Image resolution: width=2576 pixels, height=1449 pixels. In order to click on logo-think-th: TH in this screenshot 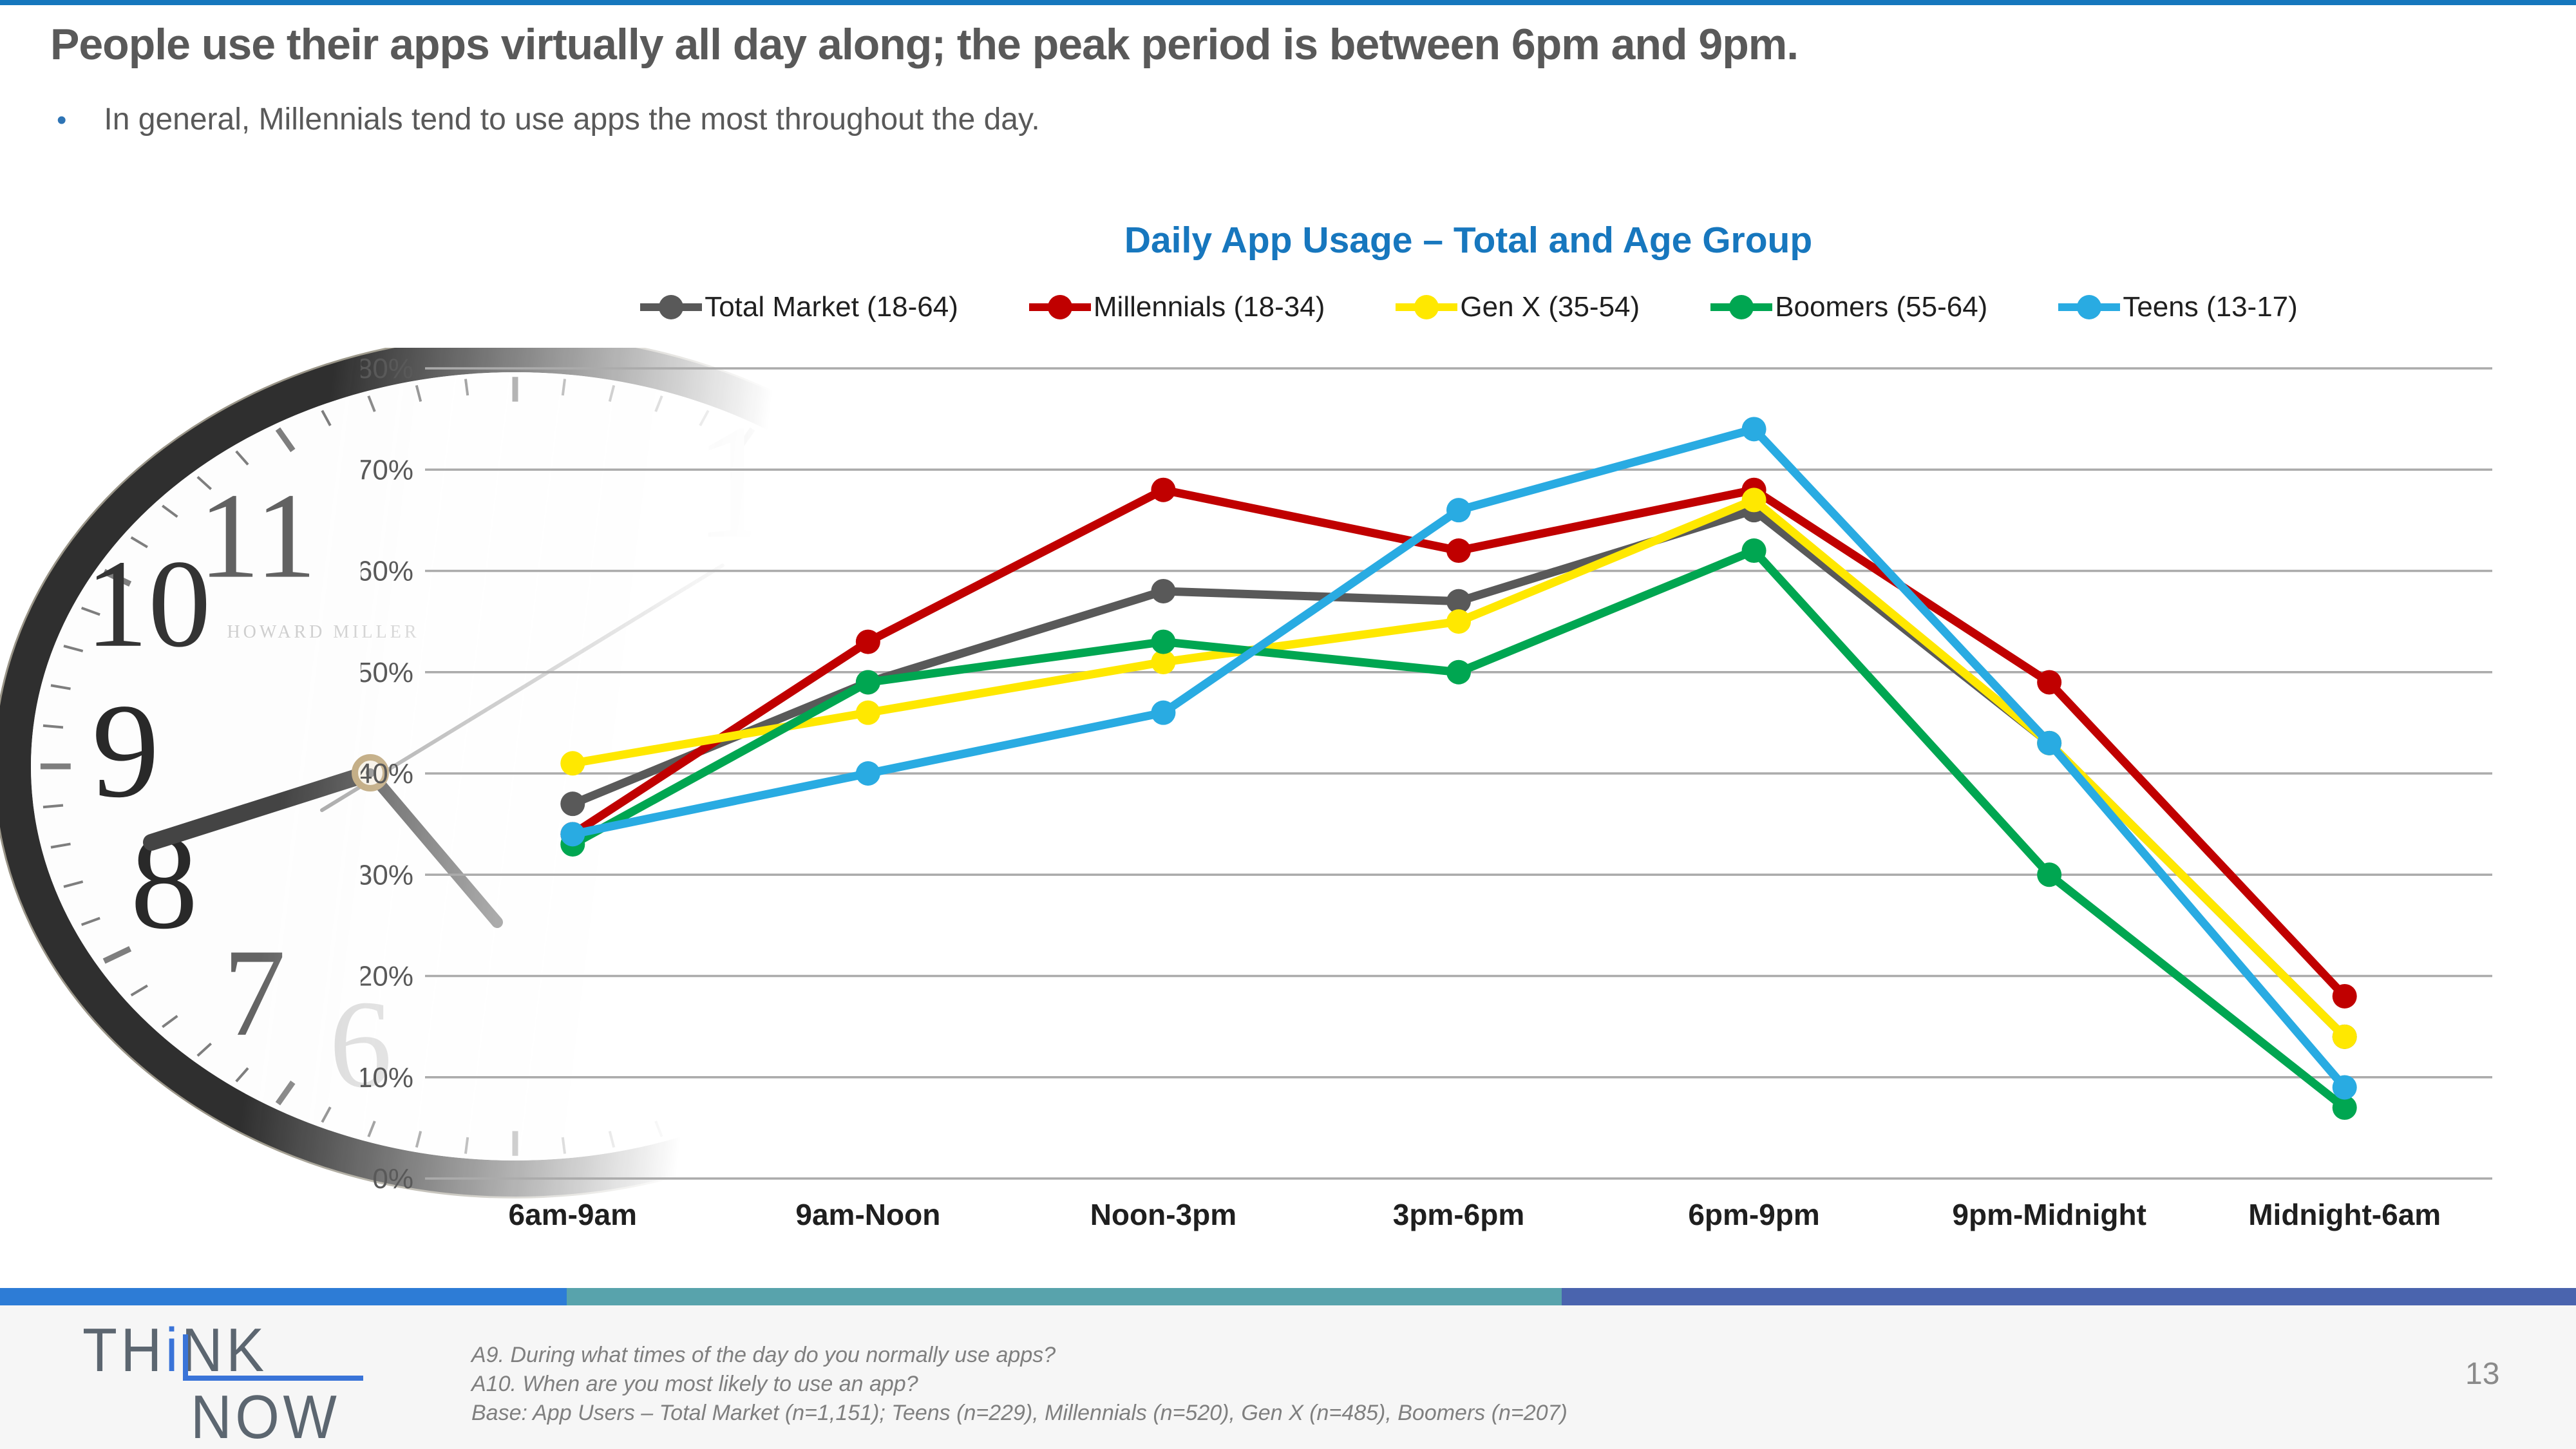, I will do `click(124, 1351)`.